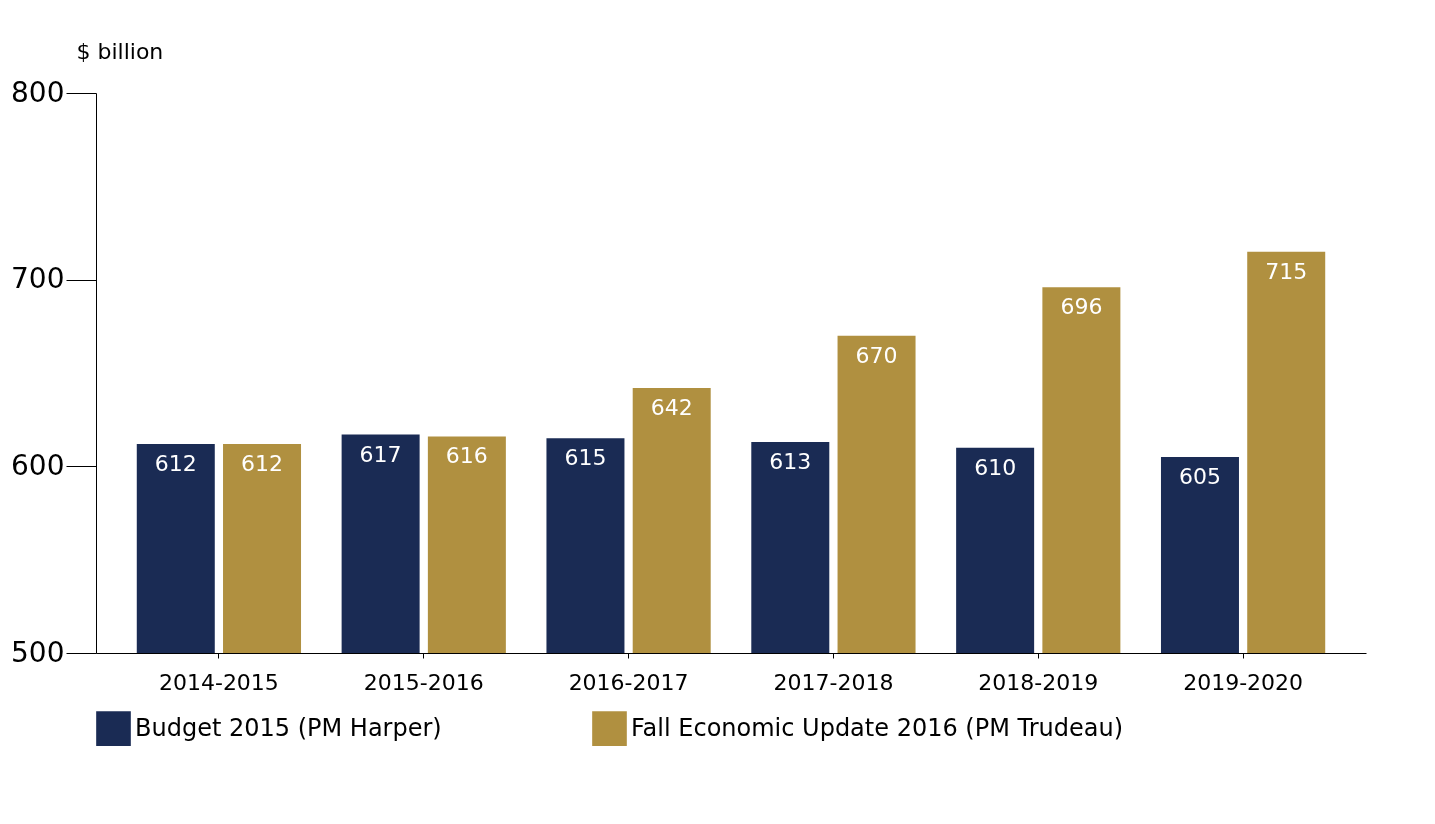  What do you see at coordinates (38, 465) in the screenshot?
I see `y-tick-label: 600` at bounding box center [38, 465].